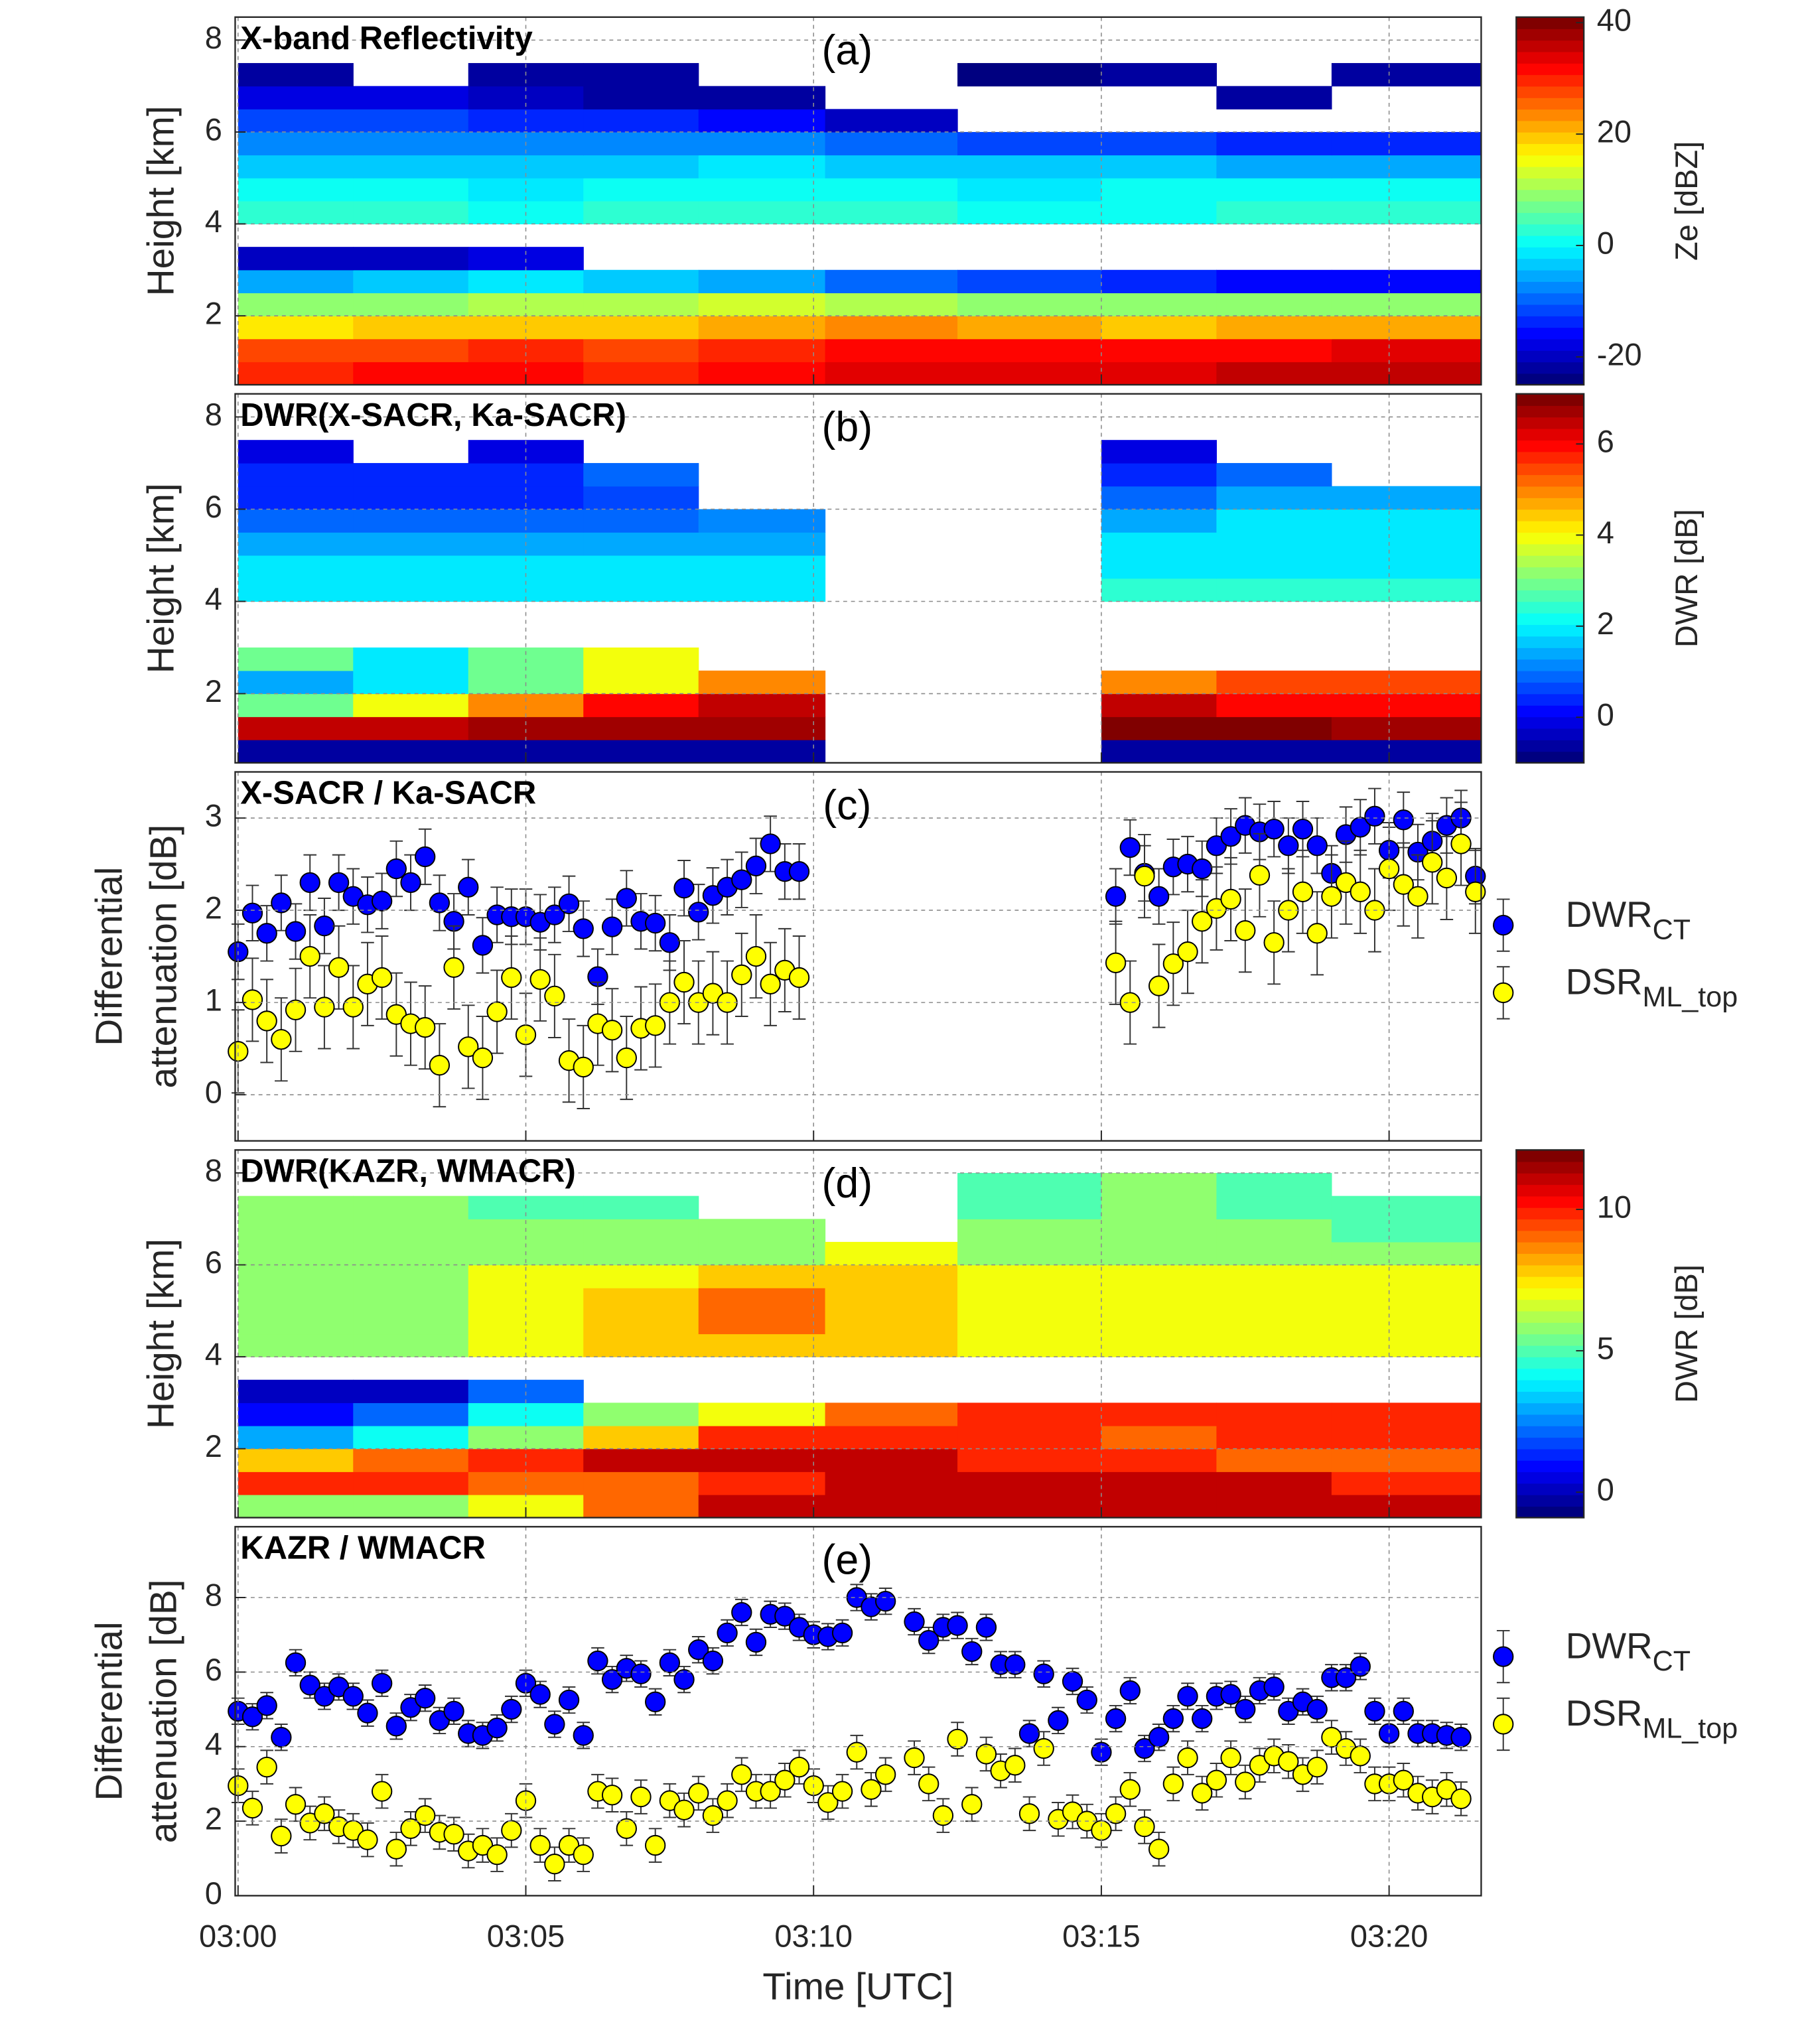 The image size is (1806, 2044). I want to click on colorbar-label: Ze [dBZ], so click(1686, 201).